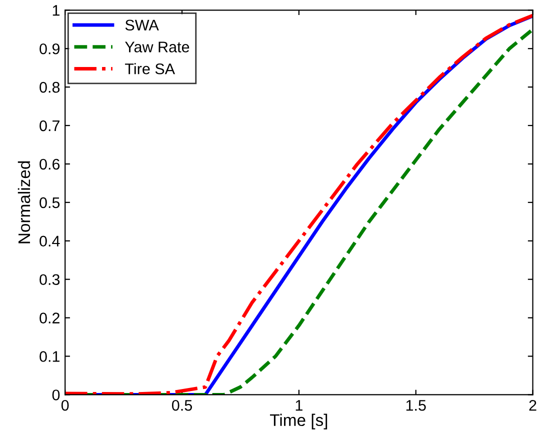 This screenshot has width=547, height=441. I want to click on y-axis-title: Normalized, so click(24, 202).